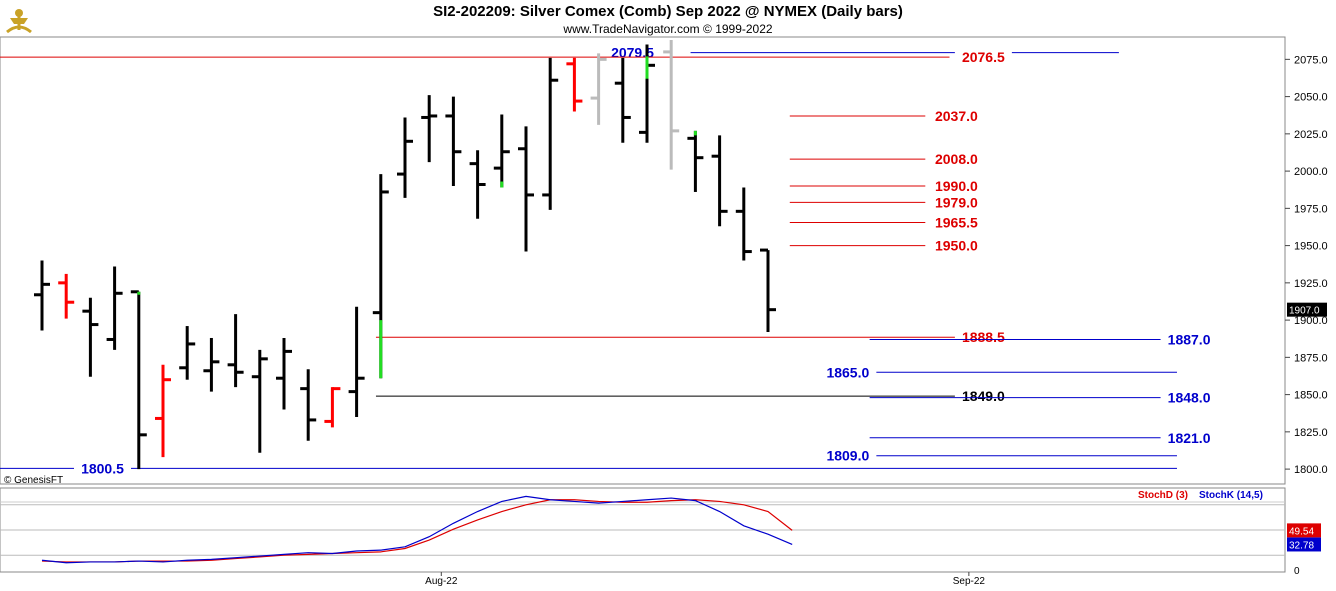 Image resolution: width=1336 pixels, height=591 pixels. What do you see at coordinates (1311, 358) in the screenshot?
I see `y-tick-label: 1875.0` at bounding box center [1311, 358].